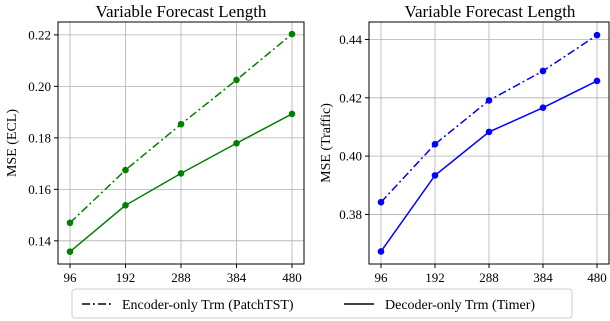 The image size is (610, 321). What do you see at coordinates (126, 277) in the screenshot?
I see `ecl-x-tick-label: 192` at bounding box center [126, 277].